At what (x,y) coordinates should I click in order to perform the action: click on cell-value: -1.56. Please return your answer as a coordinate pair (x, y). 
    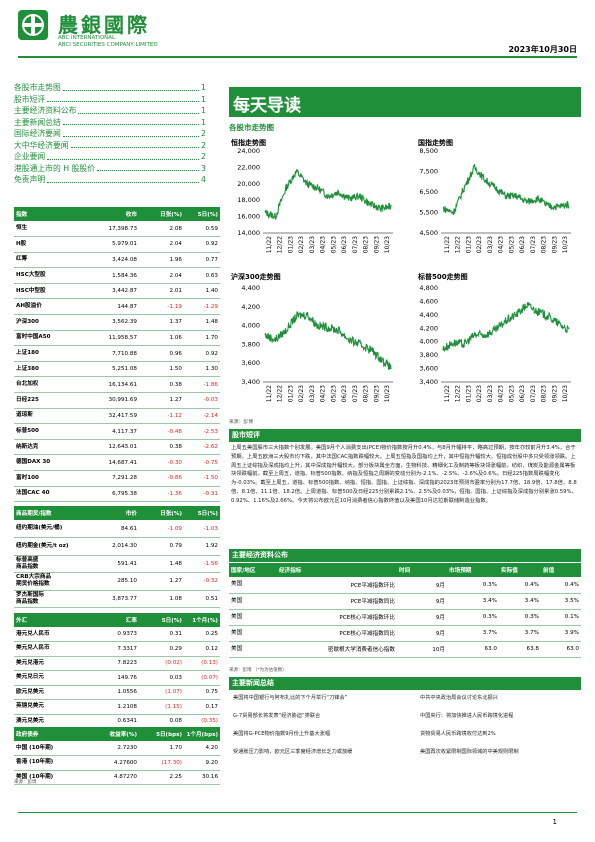
    Looking at the image, I should click on (202, 564).